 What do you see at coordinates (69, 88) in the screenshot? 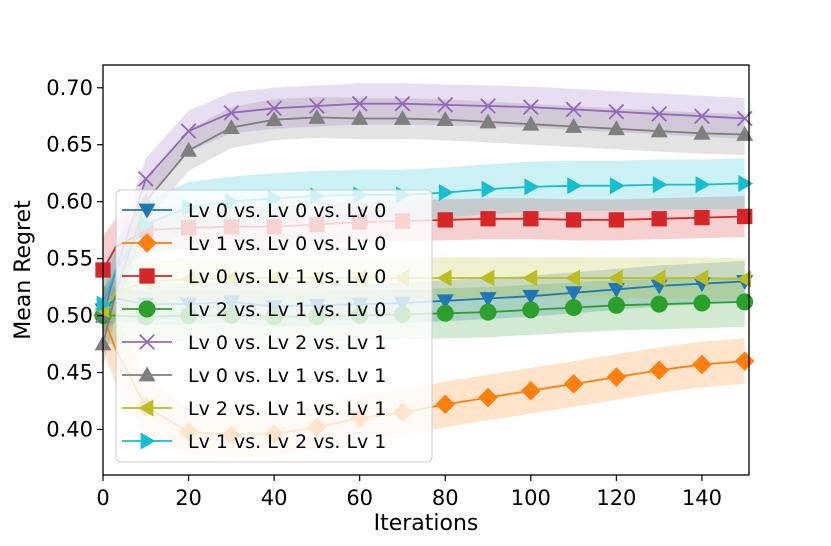
I see `y-tick-label: 0.70` at bounding box center [69, 88].